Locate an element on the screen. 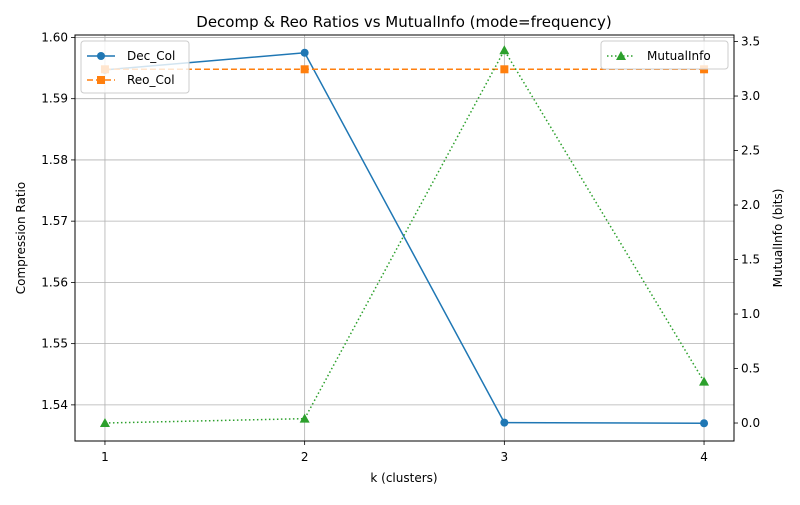  y-axis-right: 0.0 0.5 1.0 1.5 2.0 2.5 3.0 3.5 is located at coordinates (747, 232).